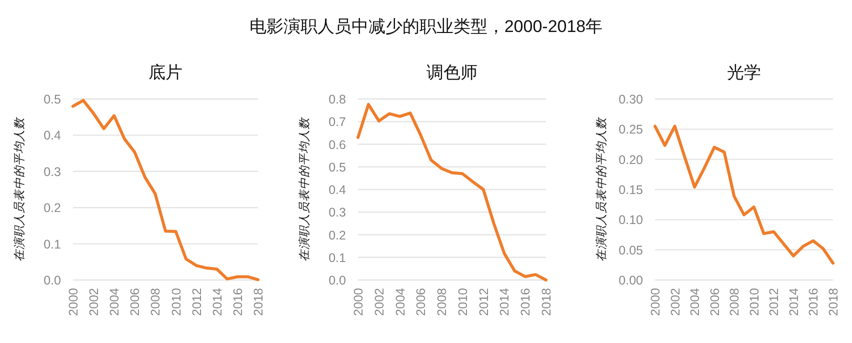 This screenshot has height=343, width=852. What do you see at coordinates (165, 72) in the screenshot?
I see `chart-title: 底片` at bounding box center [165, 72].